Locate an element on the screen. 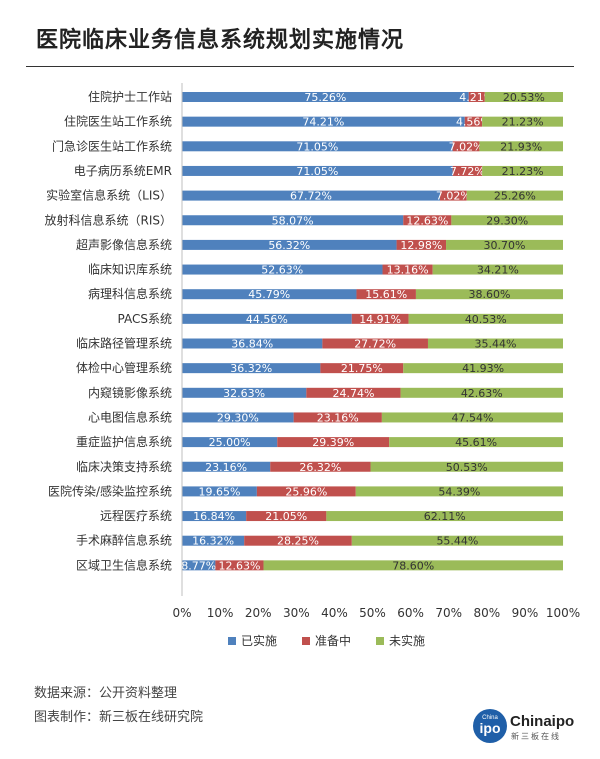 This screenshot has height=759, width=600. x-tick-label: 50% is located at coordinates (372, 613).